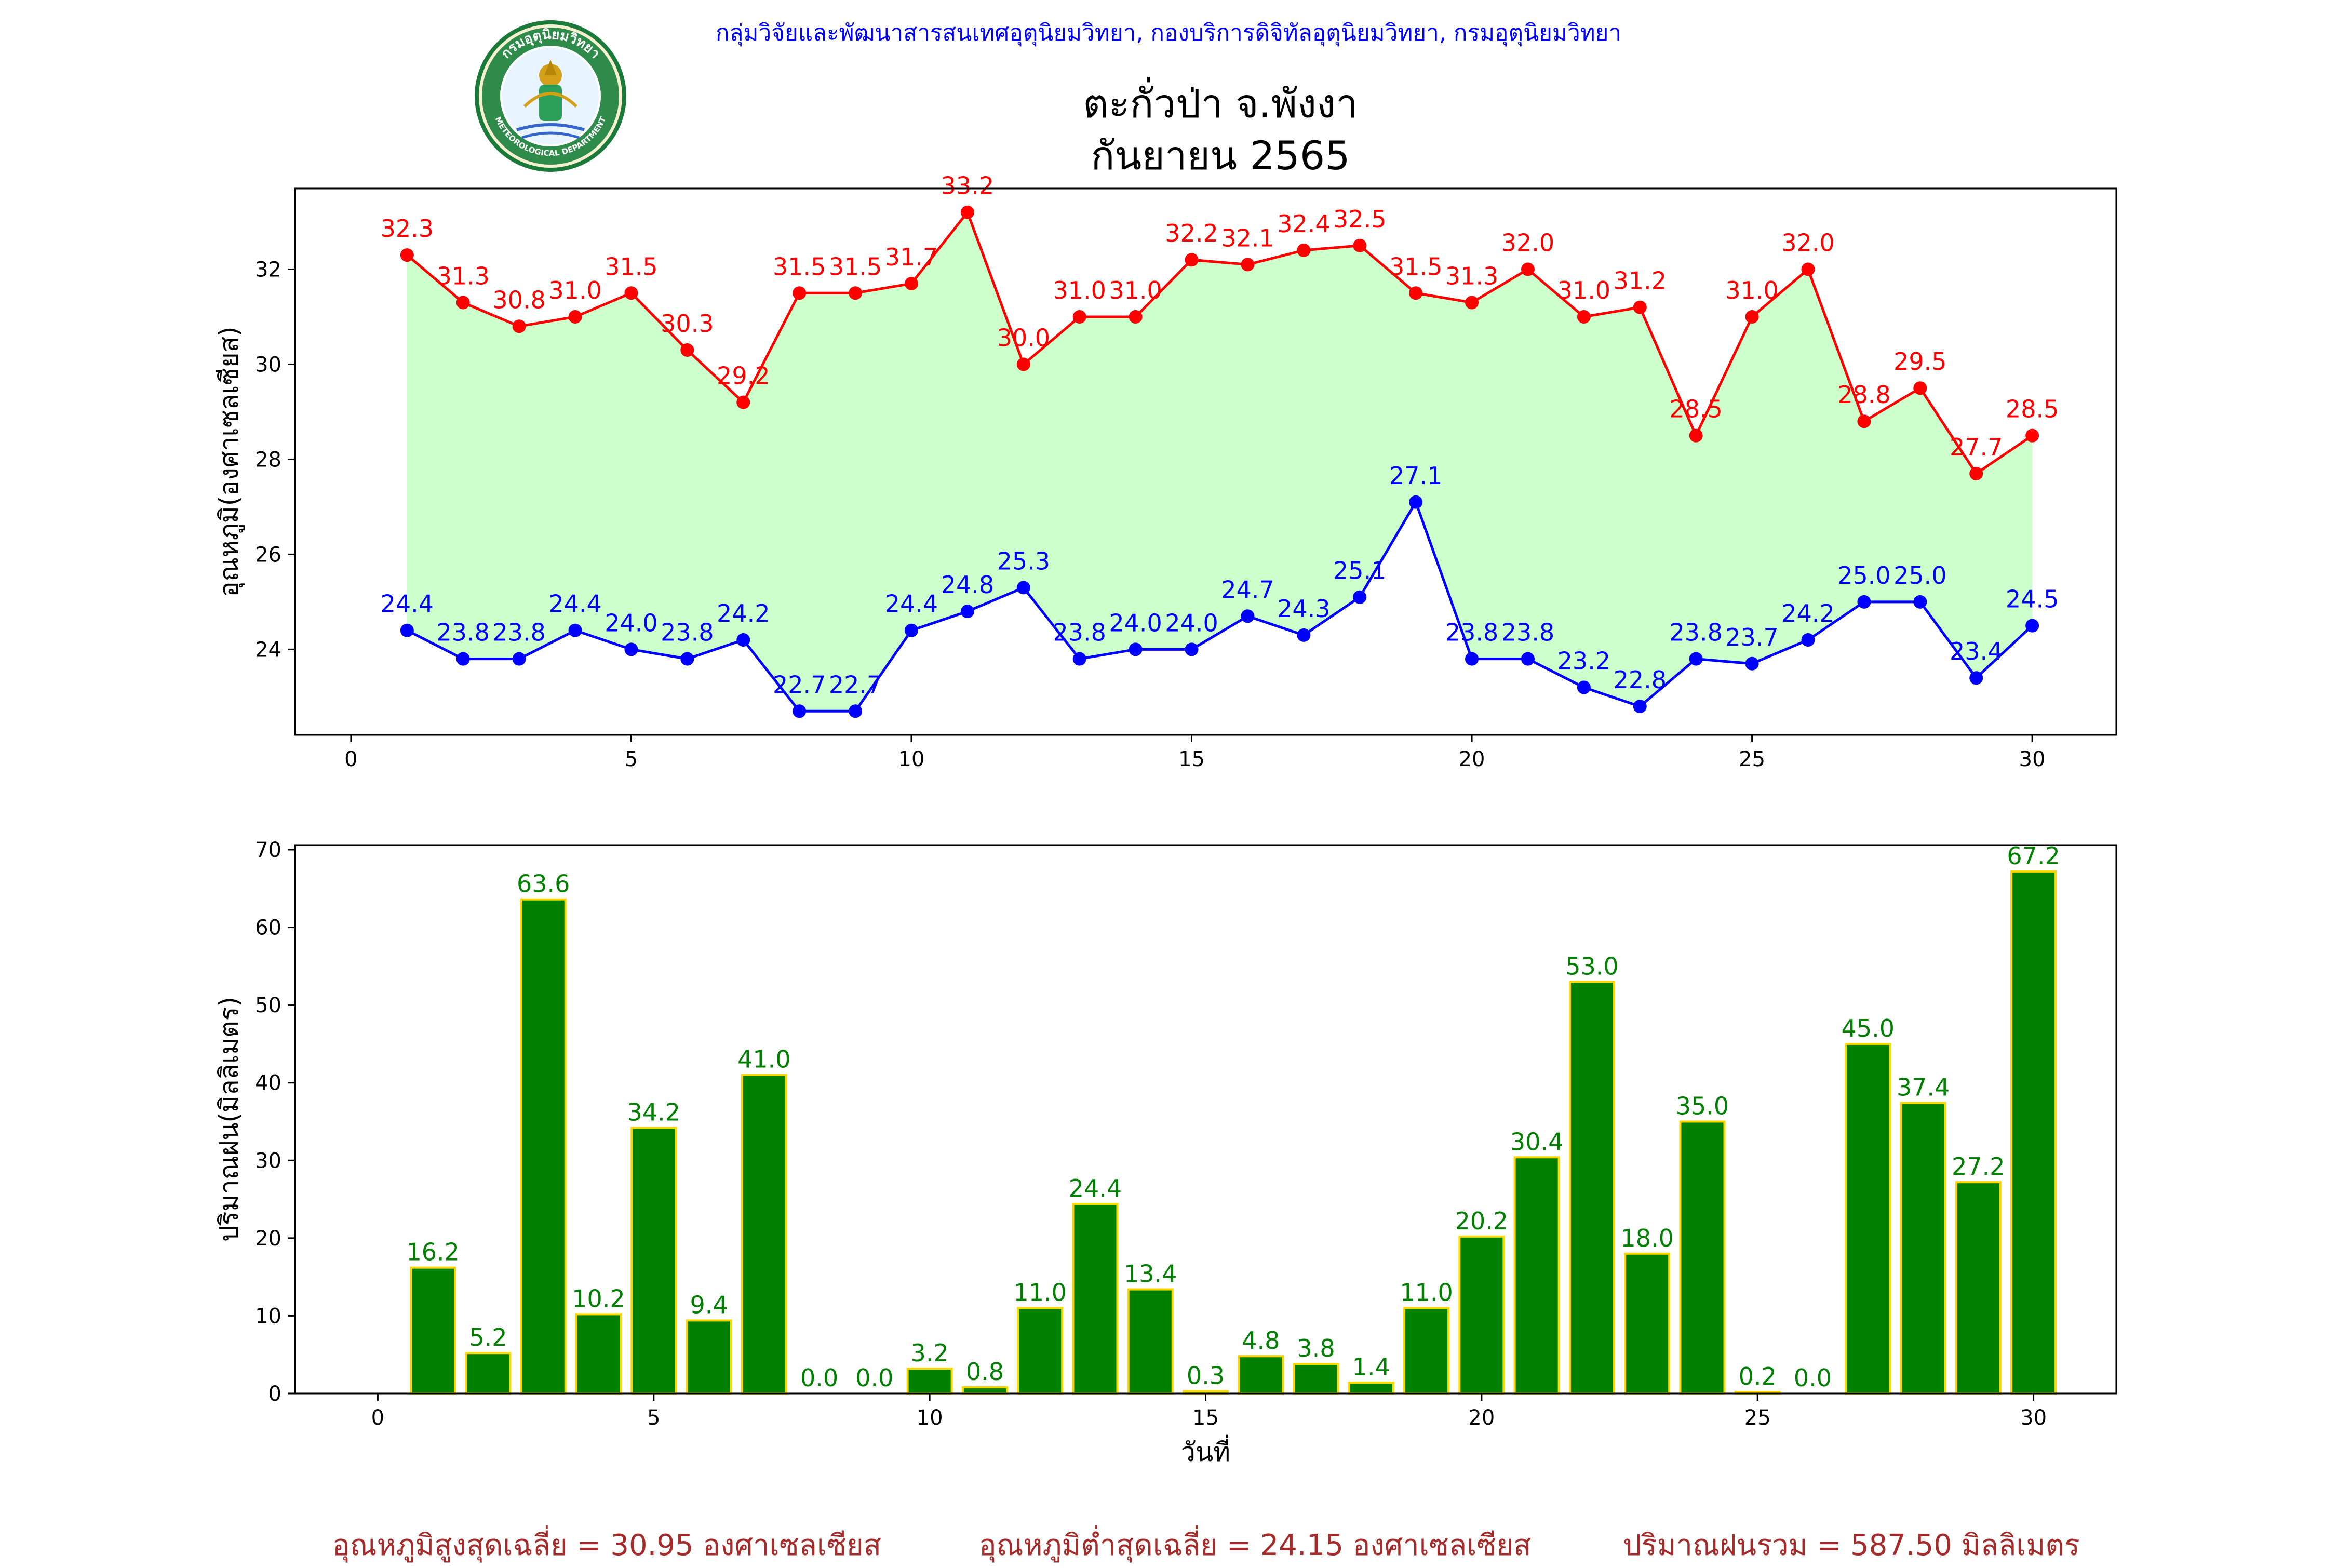  What do you see at coordinates (268, 850) in the screenshot?
I see `rain-y-tick-label: 70` at bounding box center [268, 850].